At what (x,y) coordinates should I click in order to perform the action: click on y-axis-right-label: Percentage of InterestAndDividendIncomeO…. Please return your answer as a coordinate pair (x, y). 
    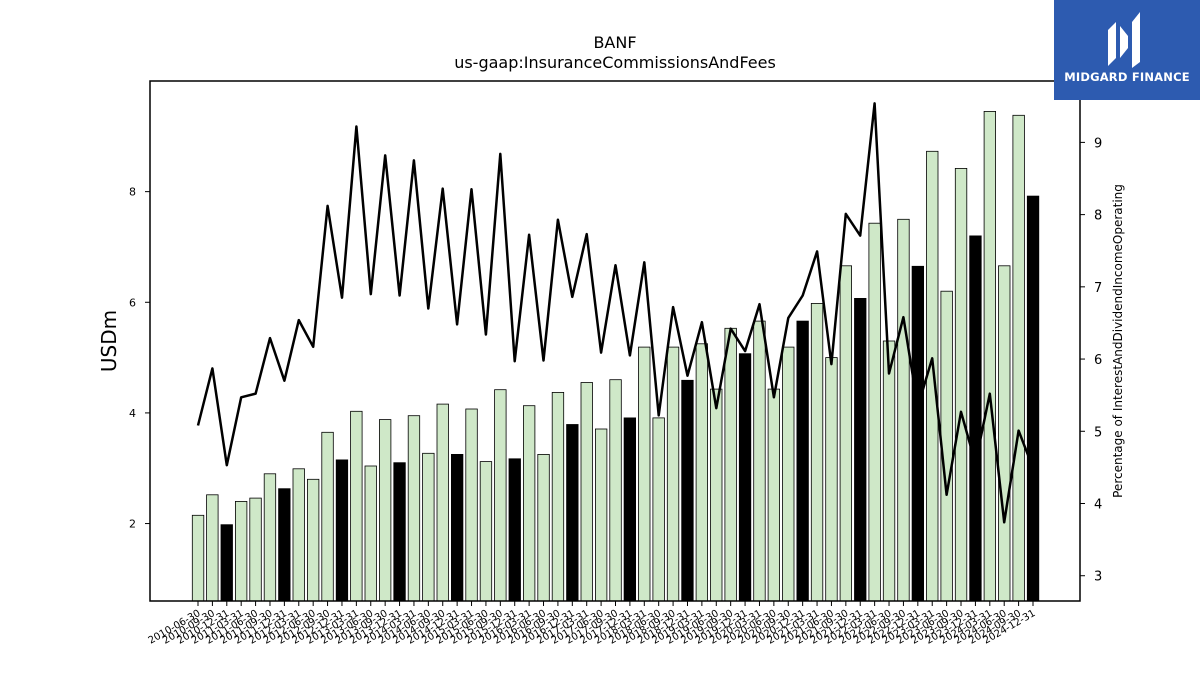
    Looking at the image, I should click on (1118, 341).